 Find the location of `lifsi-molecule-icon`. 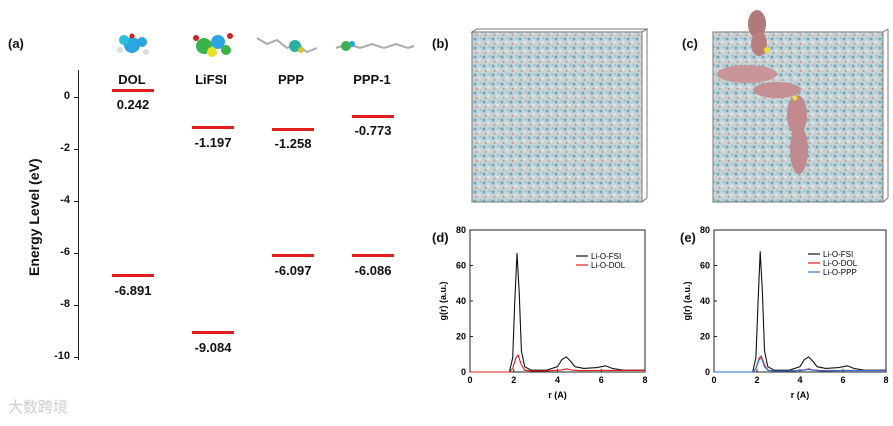

lifsi-molecule-icon is located at coordinates (213, 45).